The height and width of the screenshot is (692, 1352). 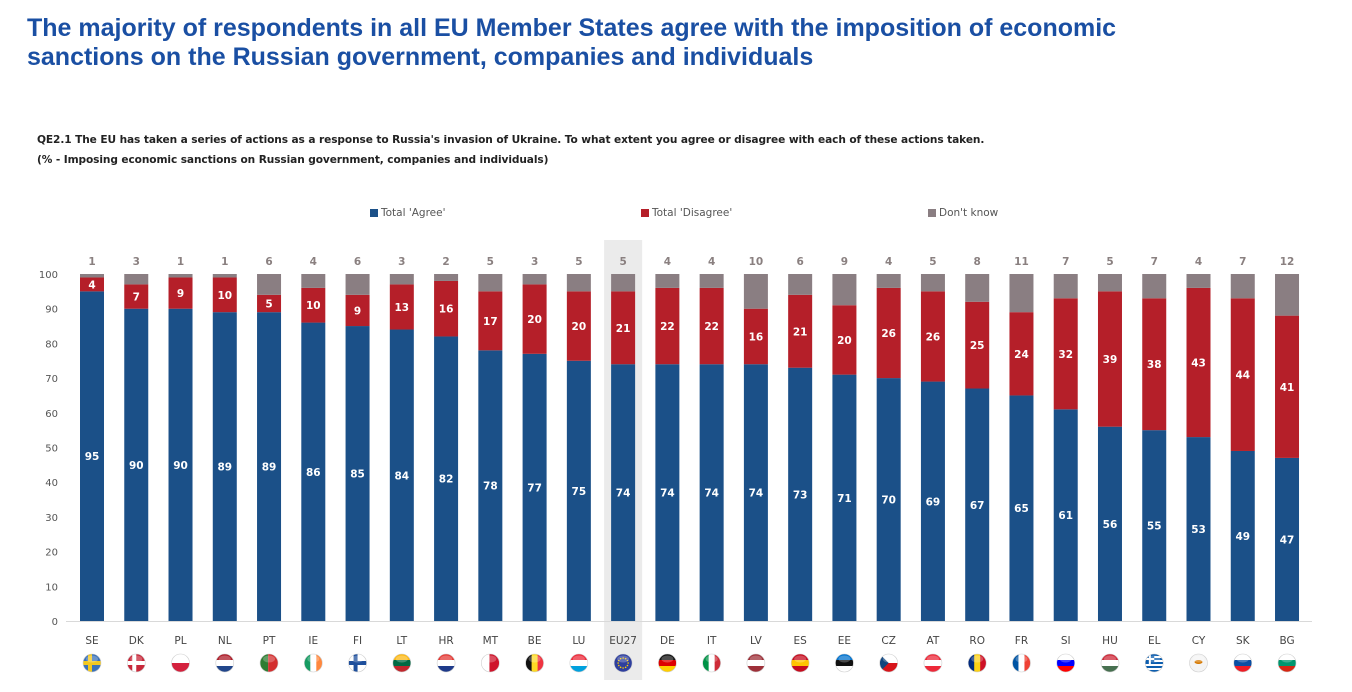 What do you see at coordinates (578, 641) in the screenshot?
I see `x-tick-label: LU` at bounding box center [578, 641].